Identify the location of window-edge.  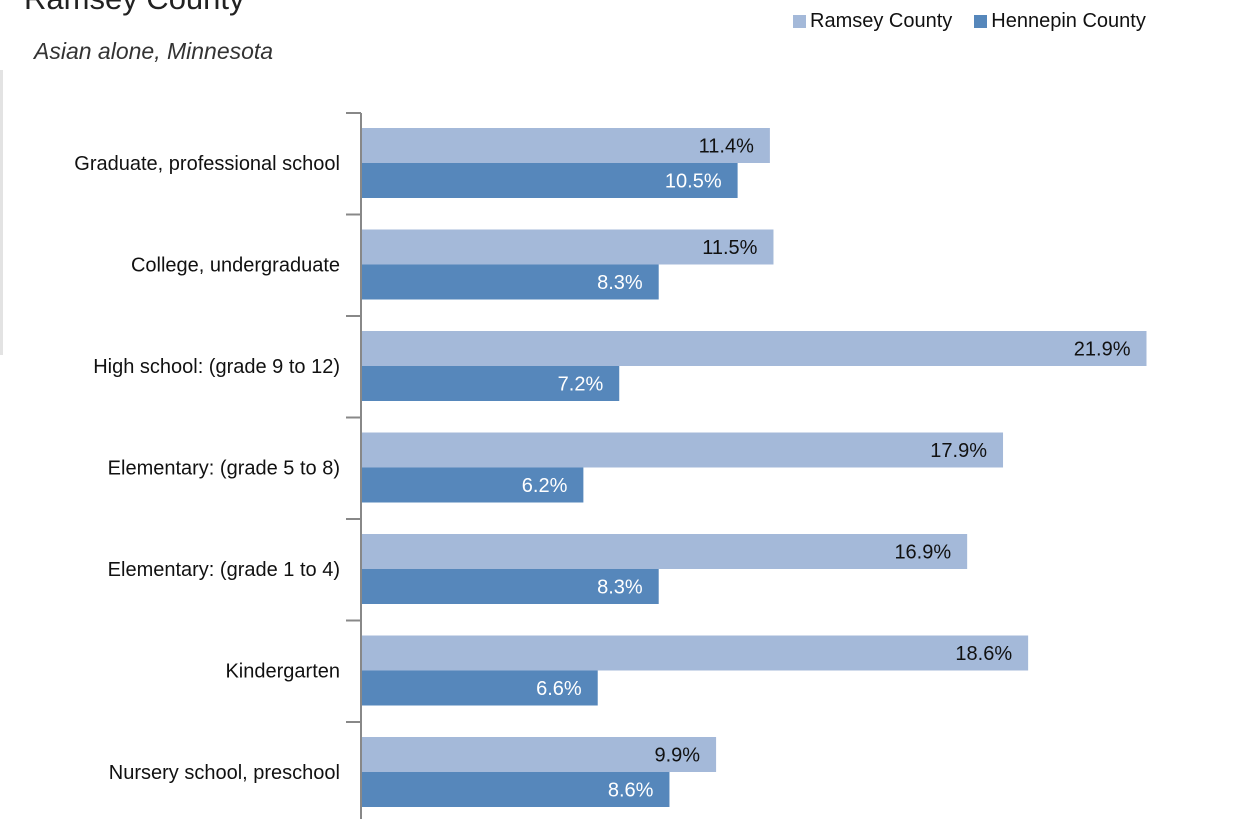
(1, 212).